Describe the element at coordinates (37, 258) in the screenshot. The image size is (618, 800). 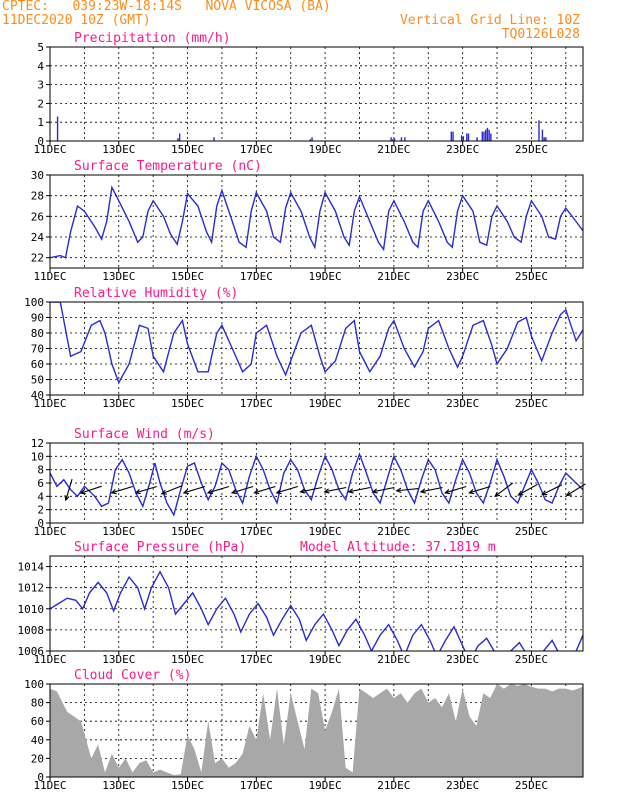
I see `y-tick-label: 22` at that location.